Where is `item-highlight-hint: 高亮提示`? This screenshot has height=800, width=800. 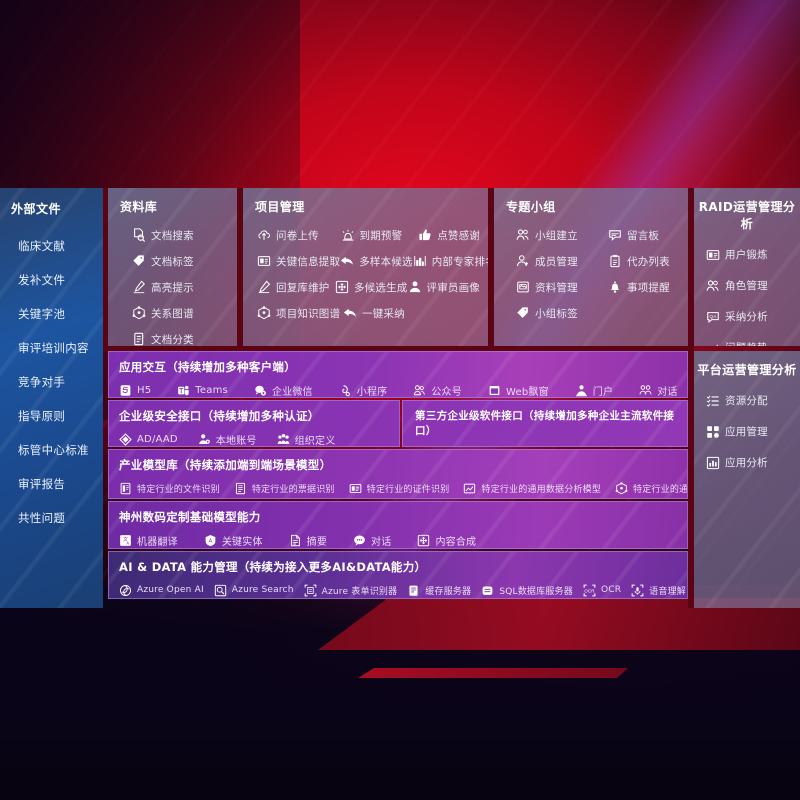
item-highlight-hint: 高亮提示 is located at coordinates (163, 287).